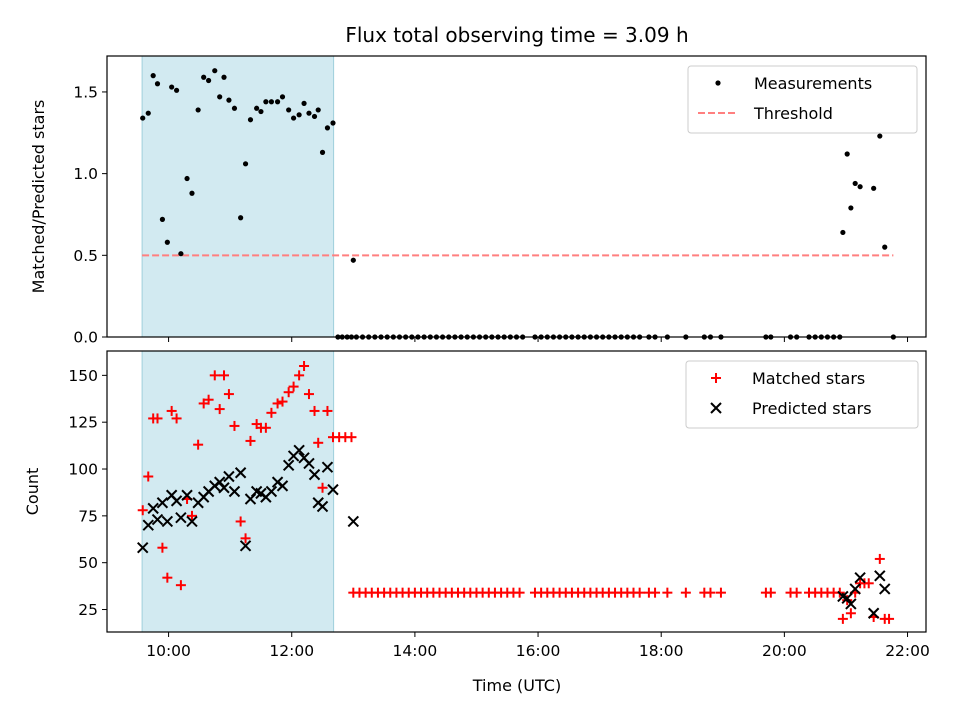 The width and height of the screenshot is (960, 720). What do you see at coordinates (83, 376) in the screenshot?
I see `y-tick-label: 150` at bounding box center [83, 376].